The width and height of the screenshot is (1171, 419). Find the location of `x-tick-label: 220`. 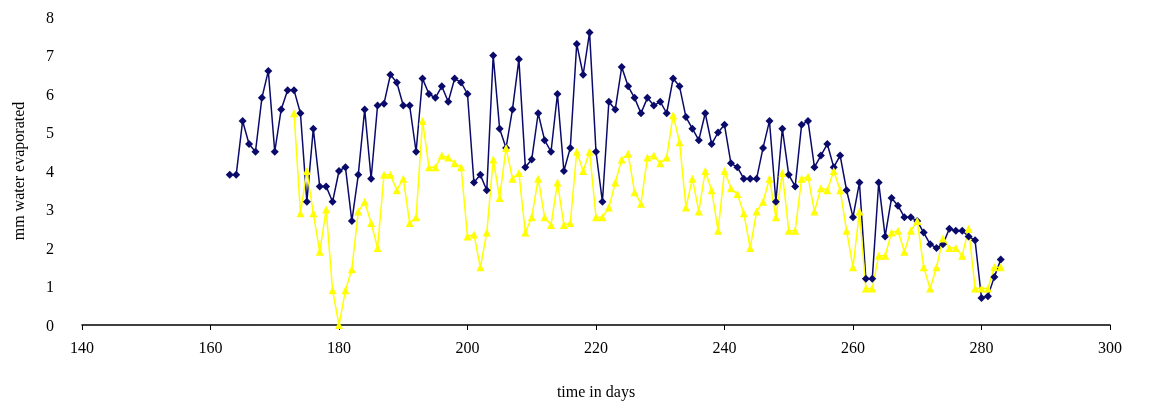

x-tick-label: 220 is located at coordinates (596, 347).